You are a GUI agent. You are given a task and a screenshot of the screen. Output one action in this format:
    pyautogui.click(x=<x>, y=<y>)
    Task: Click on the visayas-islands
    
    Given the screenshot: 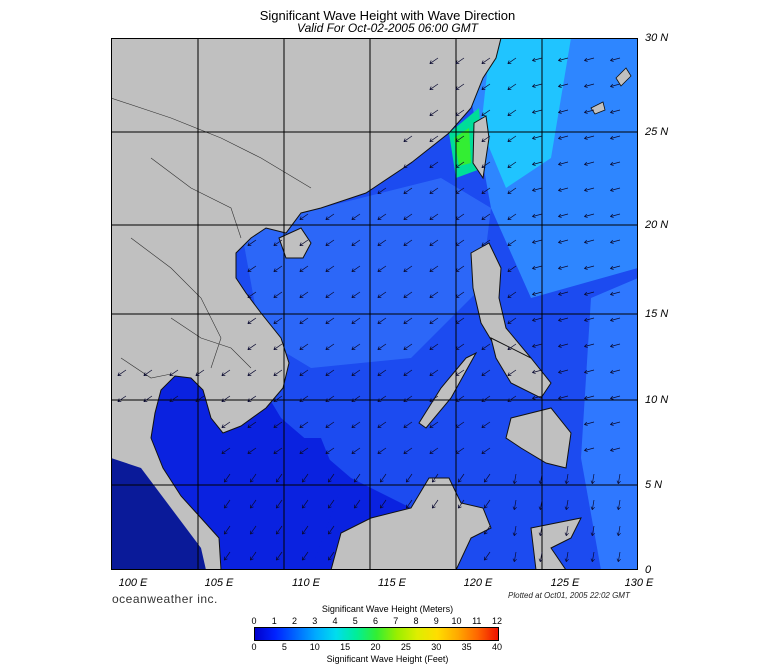 What is the action you would take?
    pyautogui.click(x=521, y=368)
    